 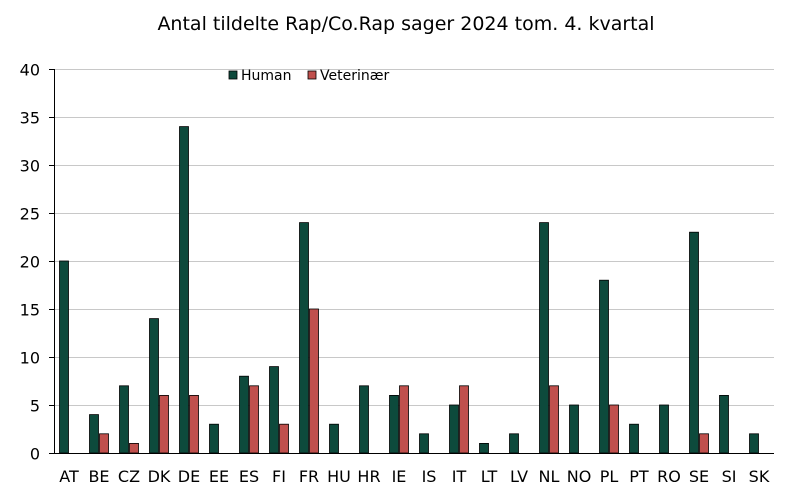 What do you see at coordinates (609, 476) in the screenshot?
I see `x-tick-label: PL` at bounding box center [609, 476].